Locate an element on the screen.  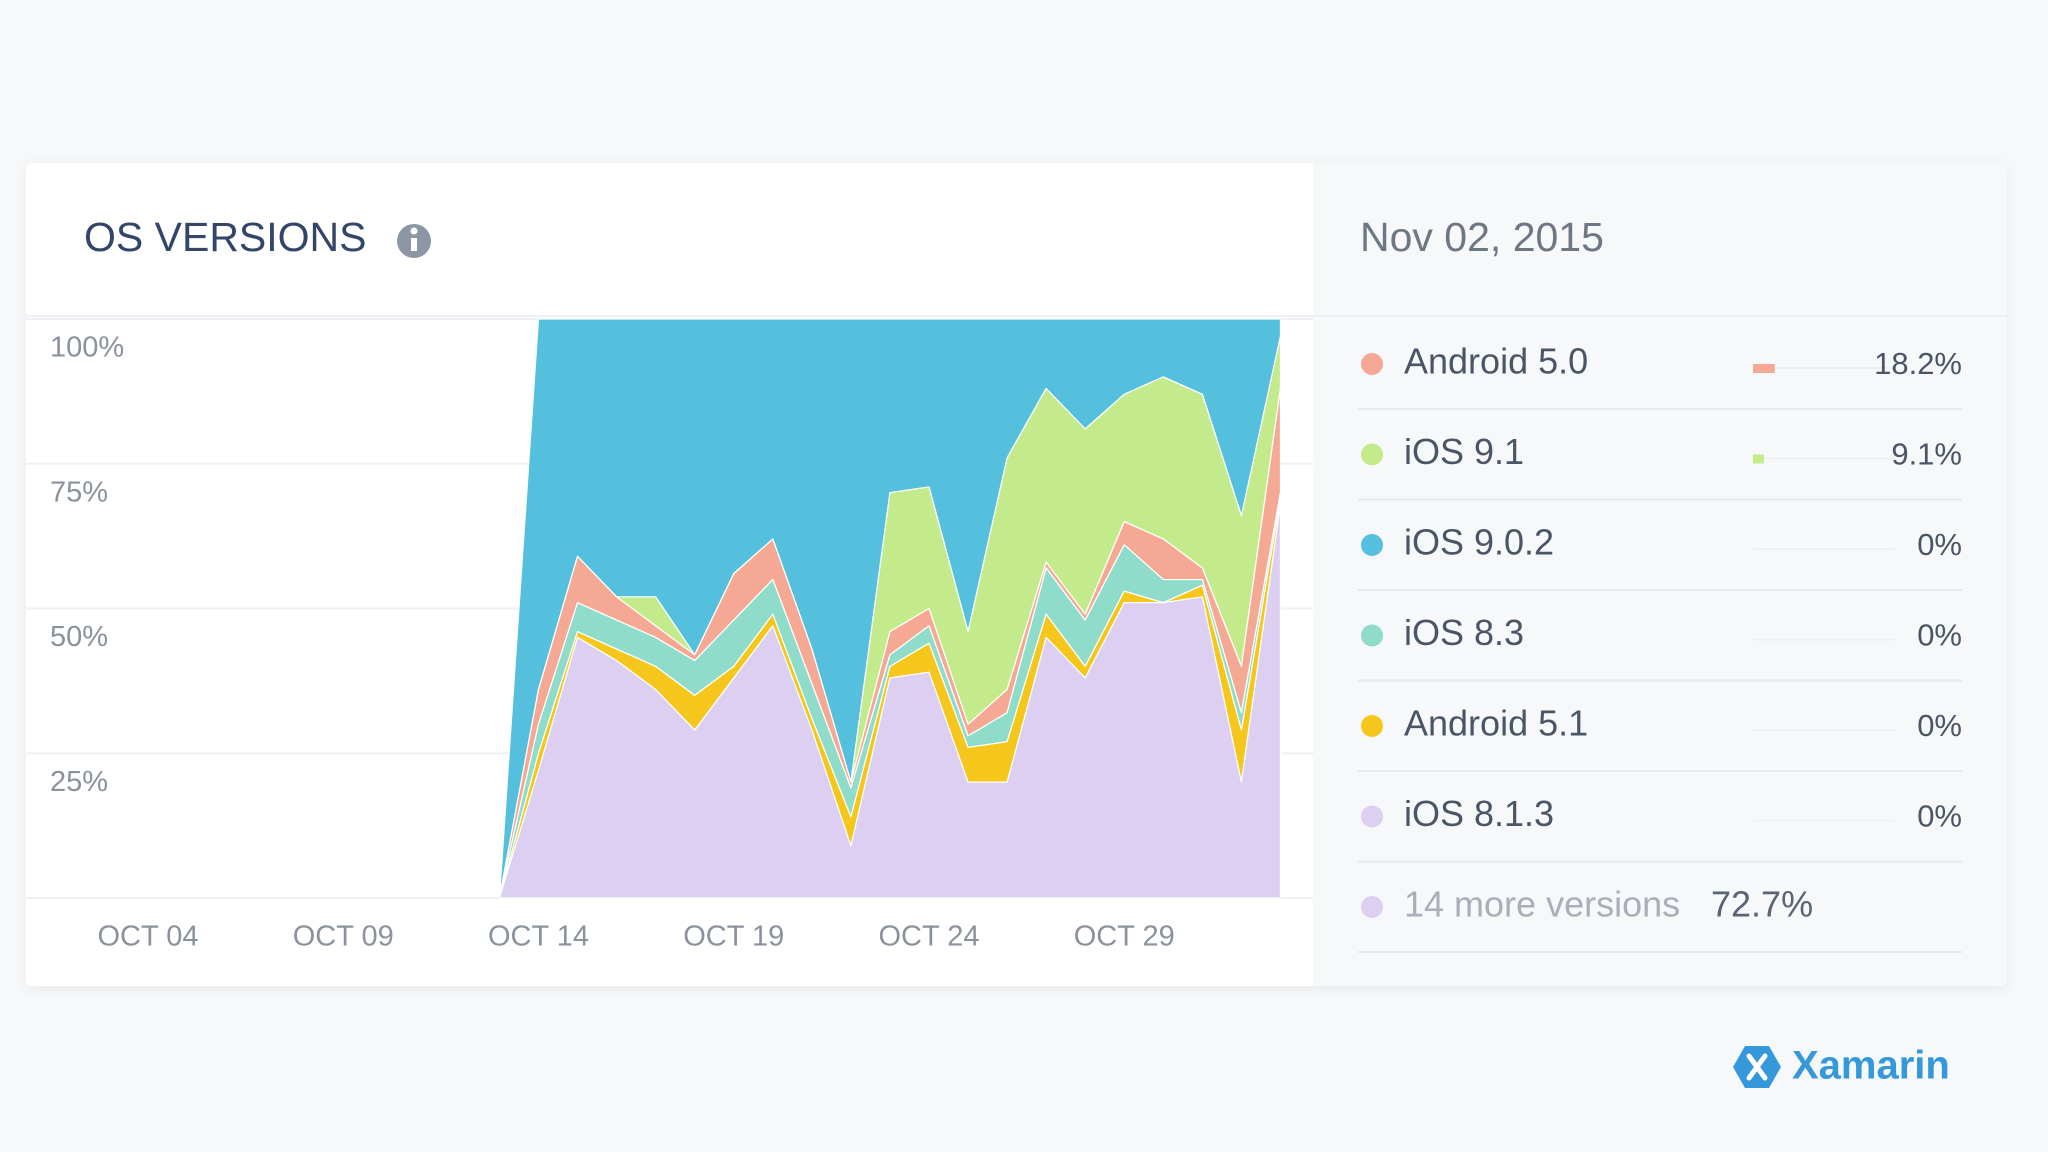
x-tick-label: OCT 24 is located at coordinates (928, 937).